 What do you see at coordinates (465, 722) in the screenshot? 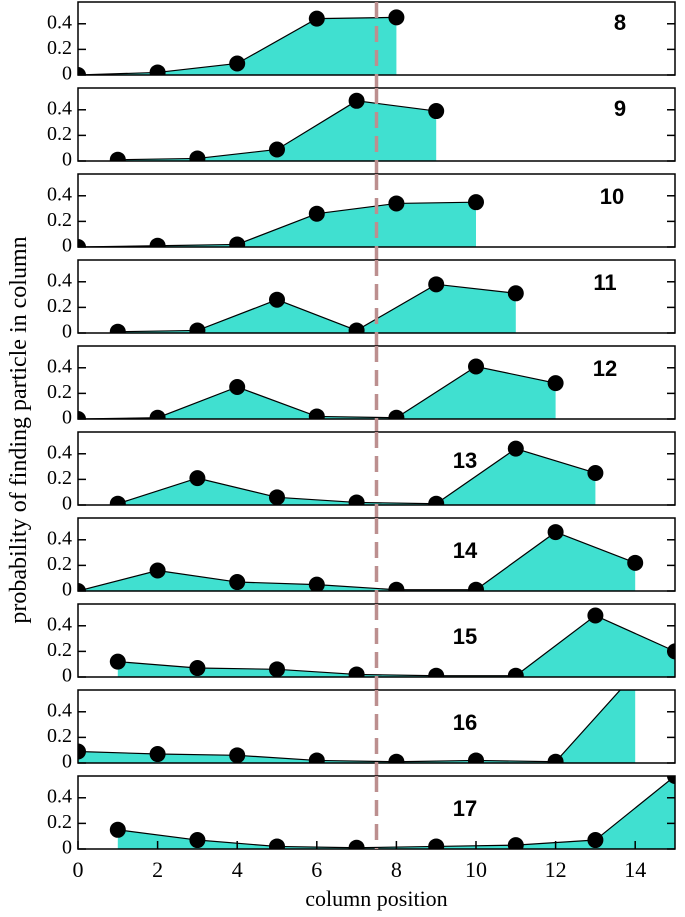
I see `panel-label: 16` at bounding box center [465, 722].